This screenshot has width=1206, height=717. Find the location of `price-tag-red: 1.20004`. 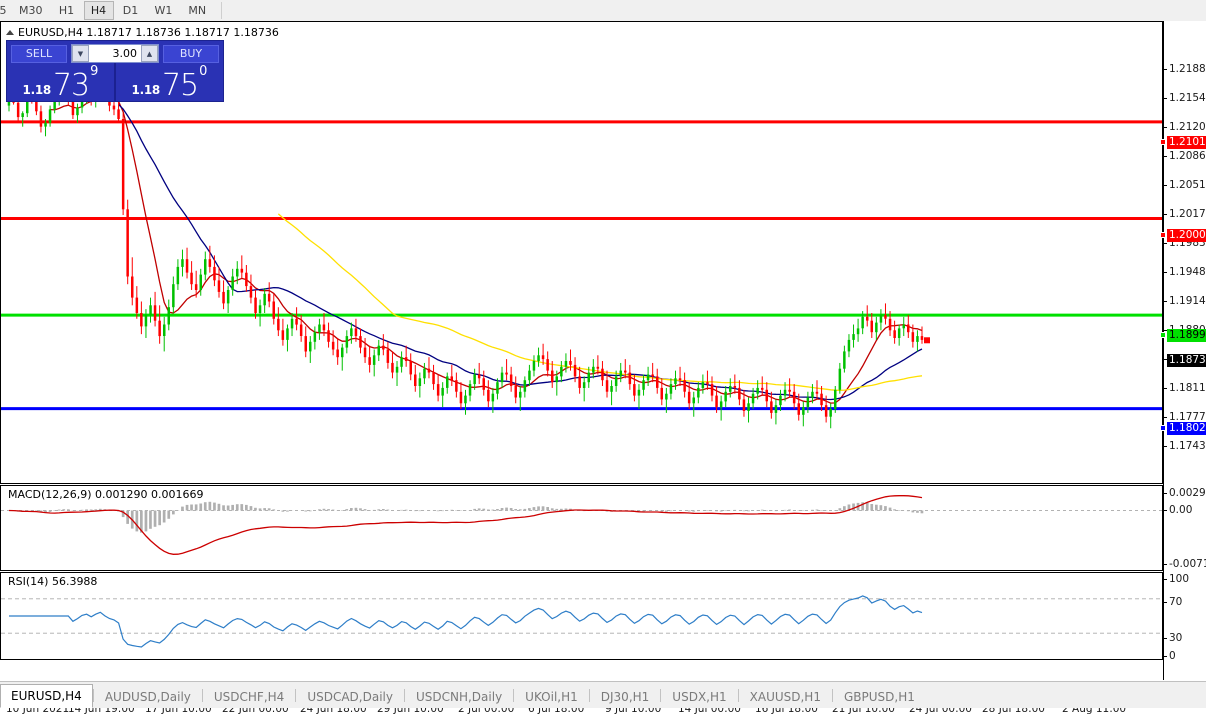

price-tag-red: 1.20004 is located at coordinates (1186, 235).